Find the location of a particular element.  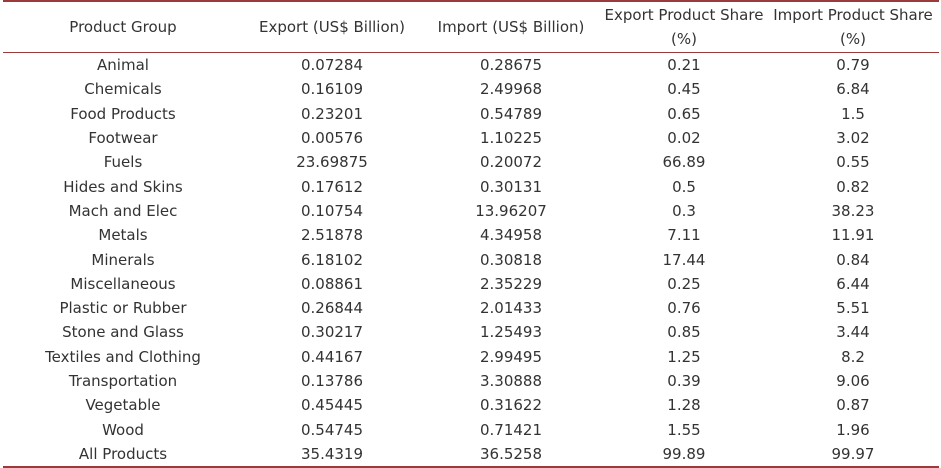

cell-export: 0.08861 is located at coordinates (332, 283).